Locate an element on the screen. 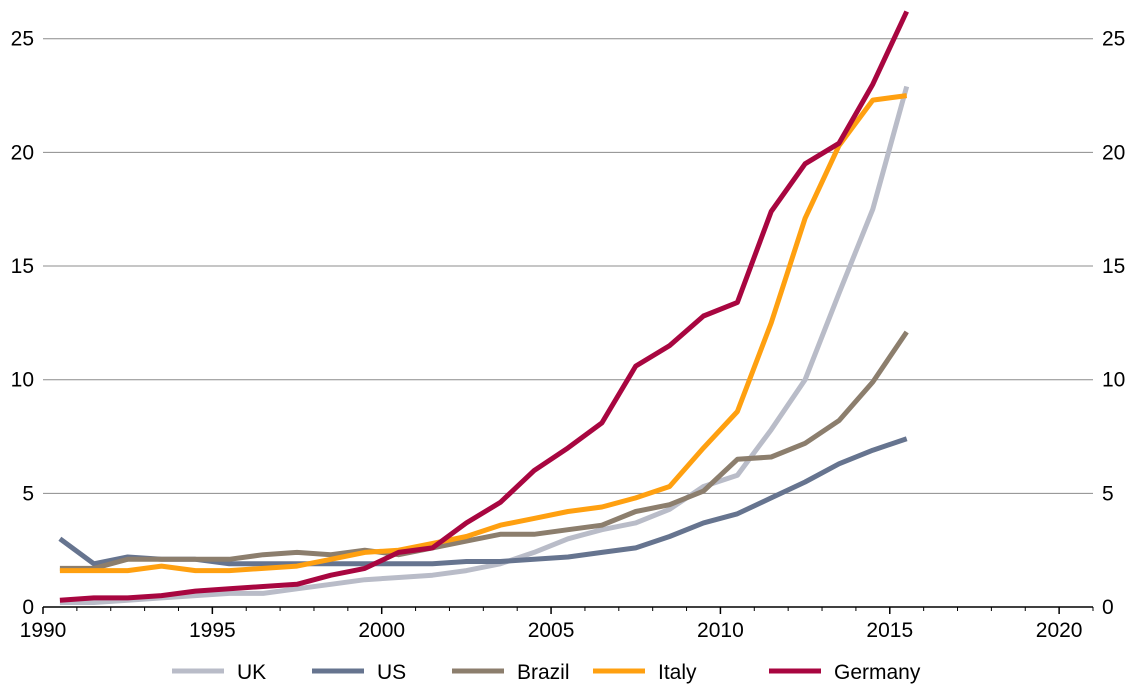  legend-label-us: US is located at coordinates (391, 672).